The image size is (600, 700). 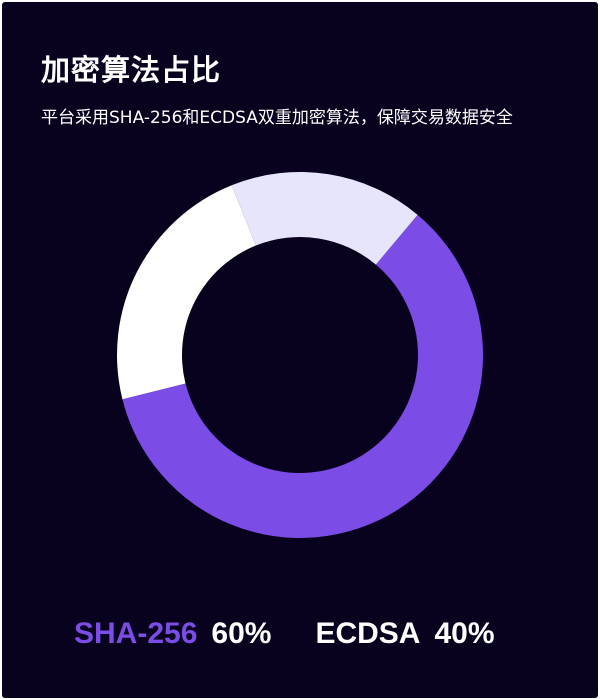 I want to click on legend-item-ecdsa: ECDSA 40%, so click(x=404, y=634).